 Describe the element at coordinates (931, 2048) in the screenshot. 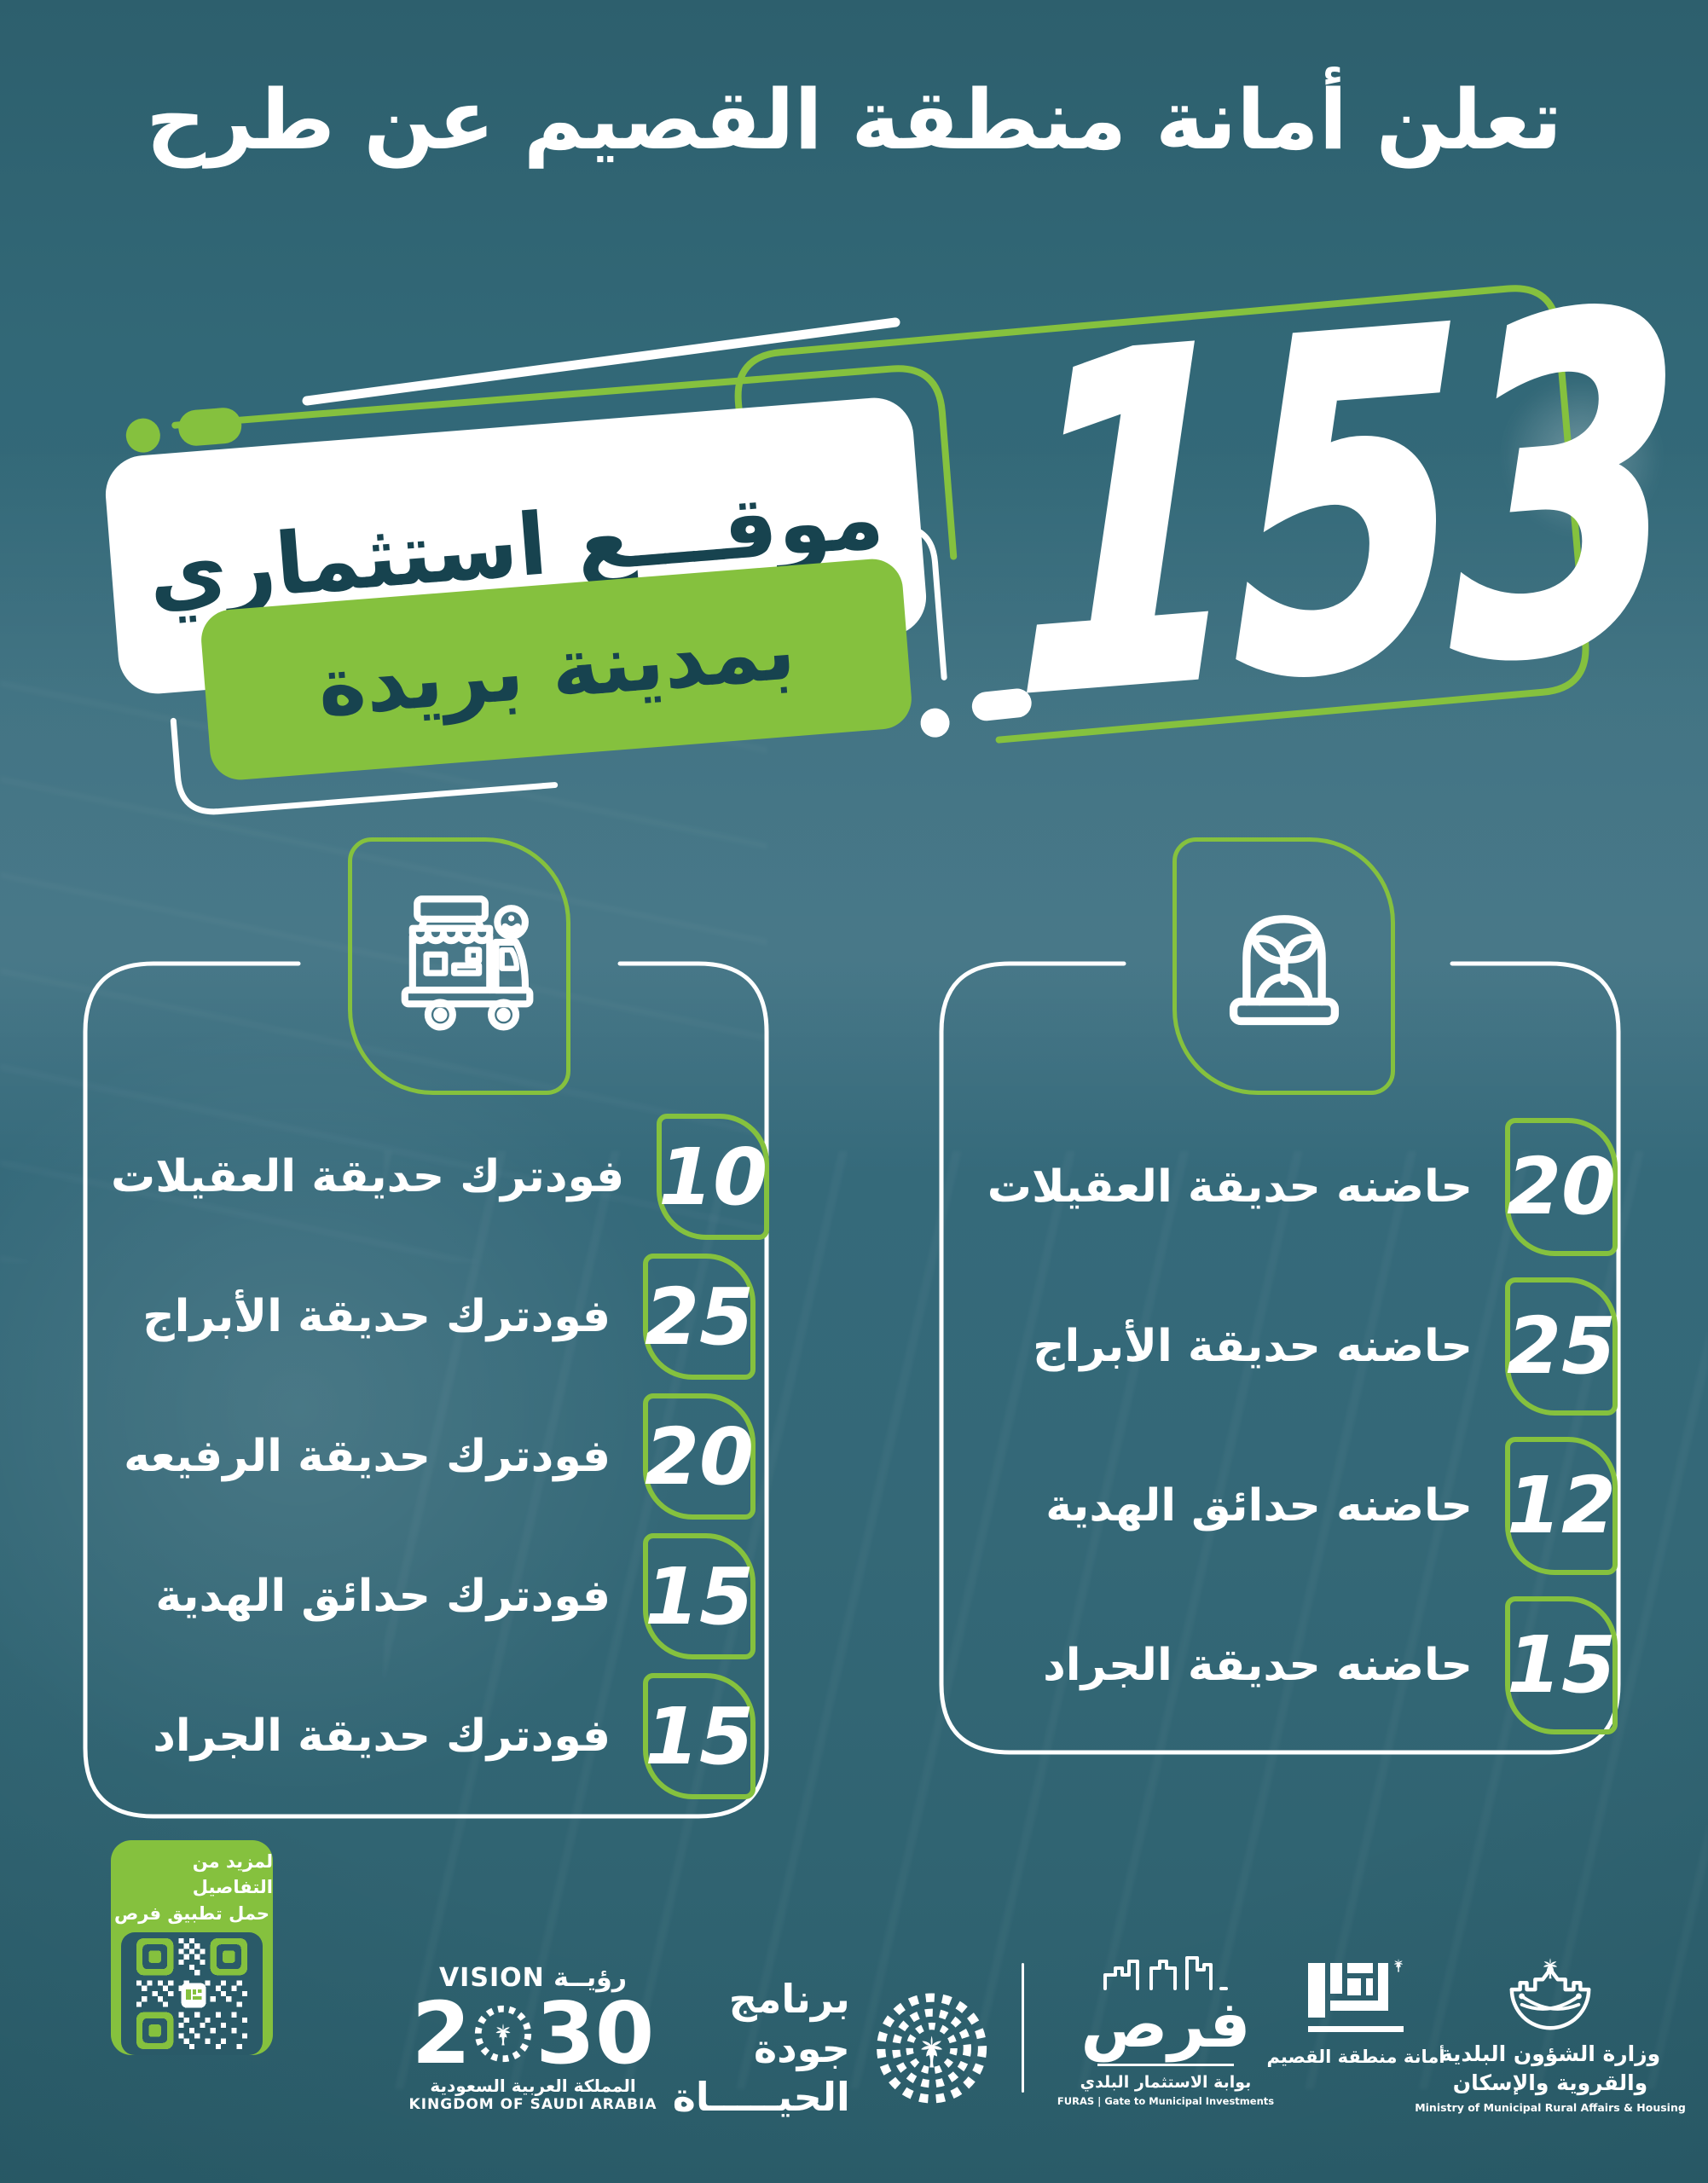

I see `saudi-palm-rosette-icon` at that location.